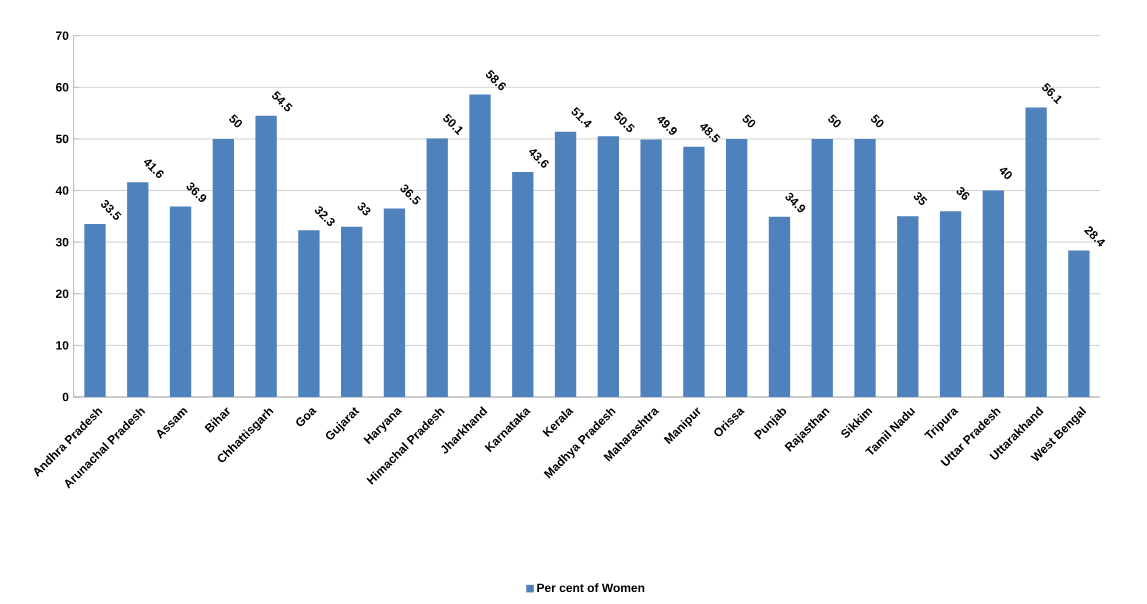 The image size is (1147, 604). I want to click on data-label: 43.6, so click(538, 158).